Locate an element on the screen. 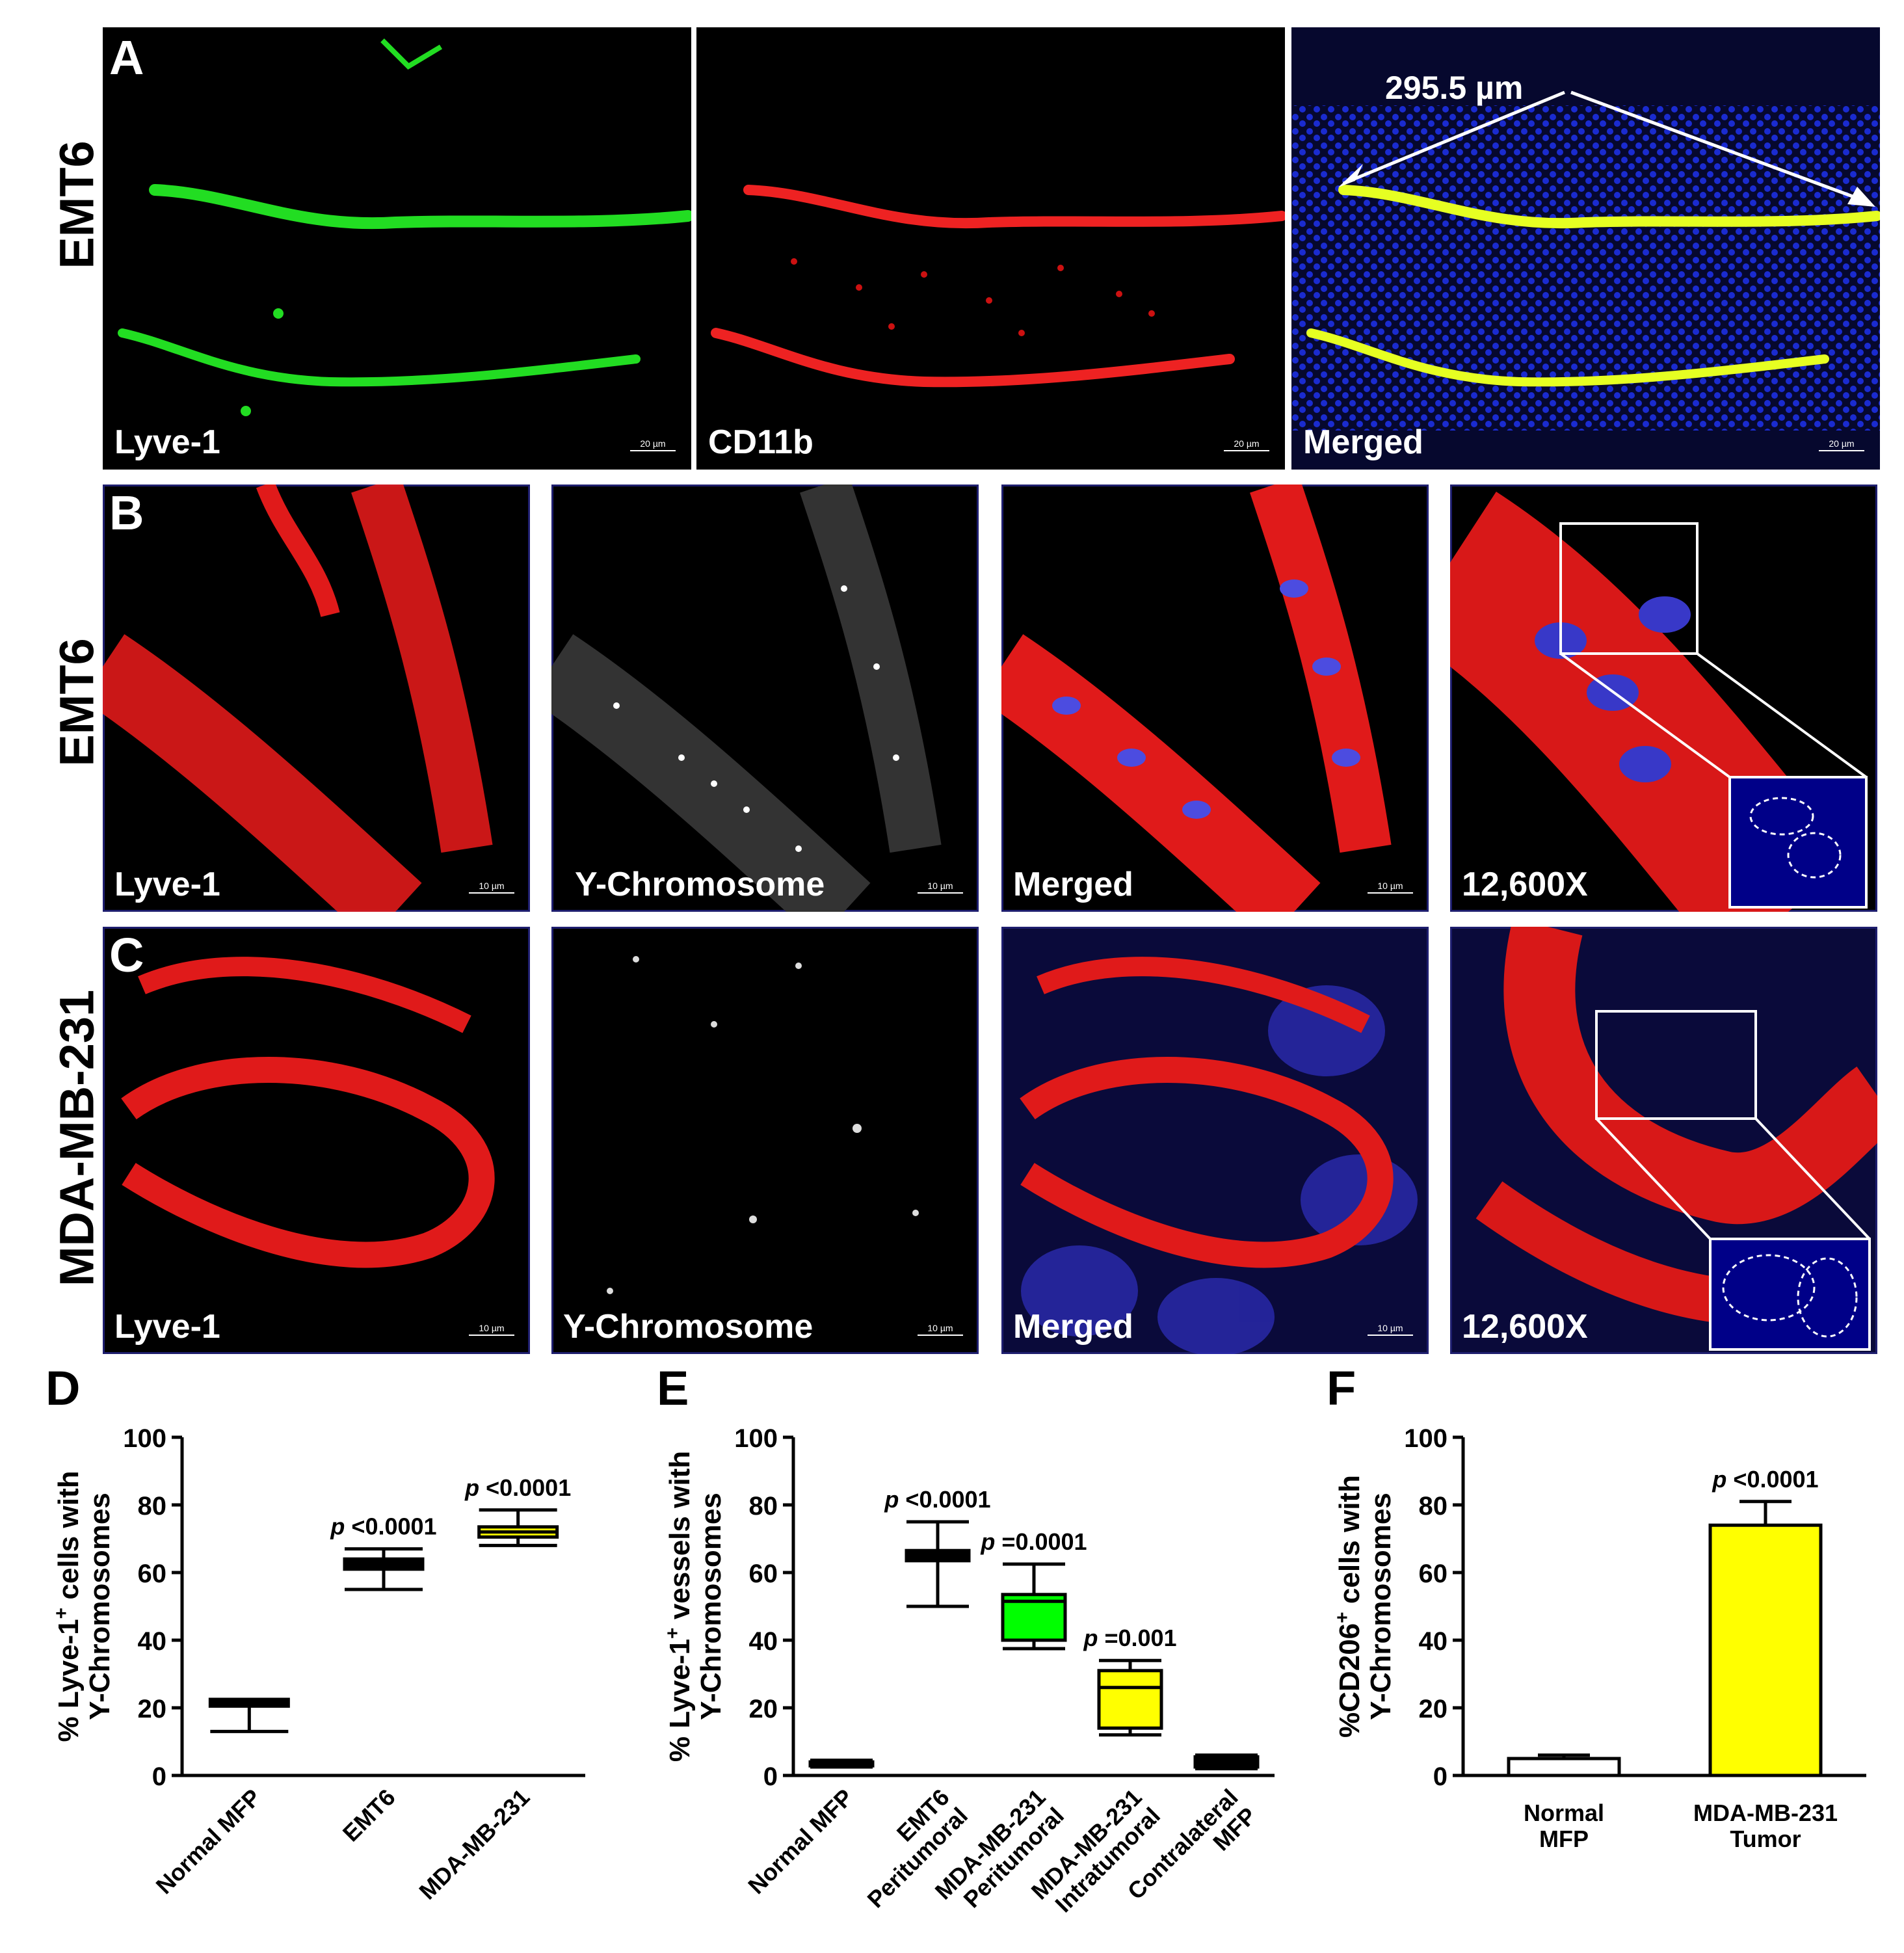 The height and width of the screenshot is (1953, 1904). panel-a-cd11b-image: CD11b 20 µm is located at coordinates (990, 248).